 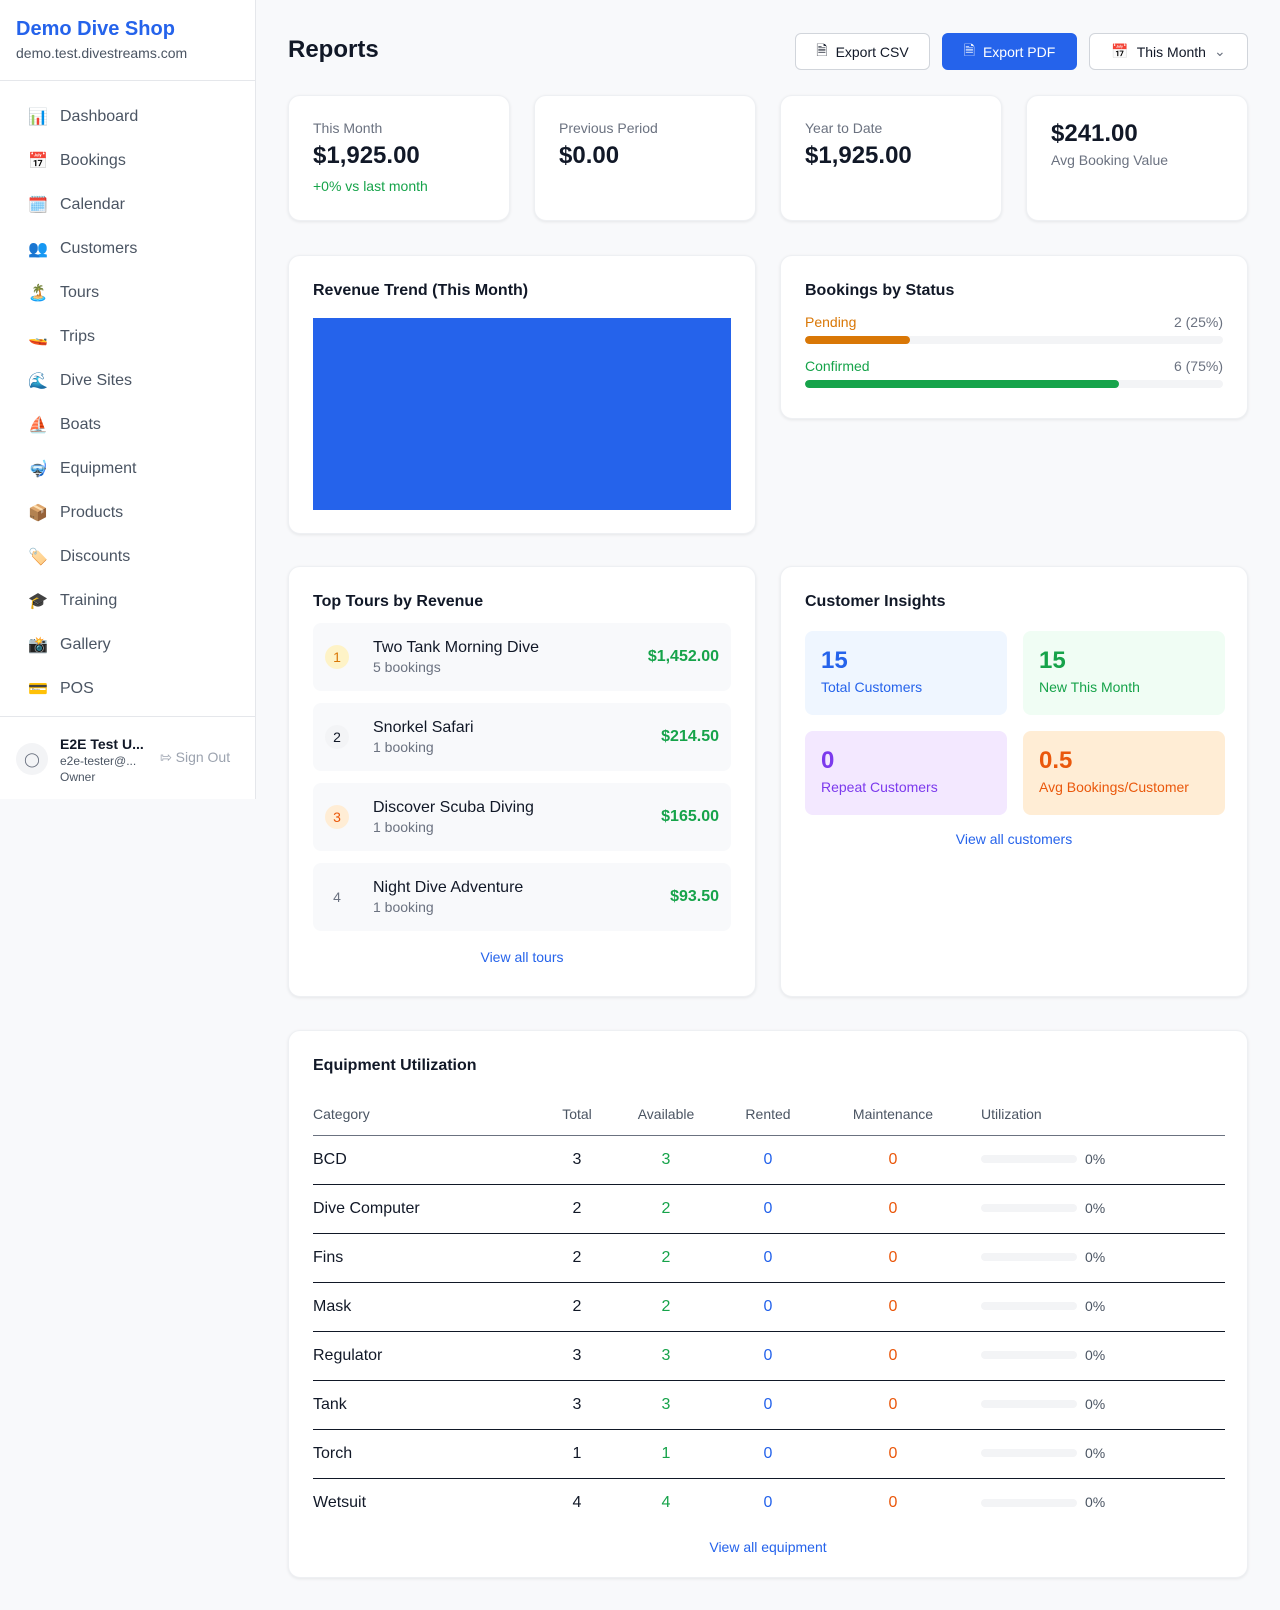 What do you see at coordinates (127, 425) in the screenshot?
I see `sidebar-item-boats: ⛵ Boats` at bounding box center [127, 425].